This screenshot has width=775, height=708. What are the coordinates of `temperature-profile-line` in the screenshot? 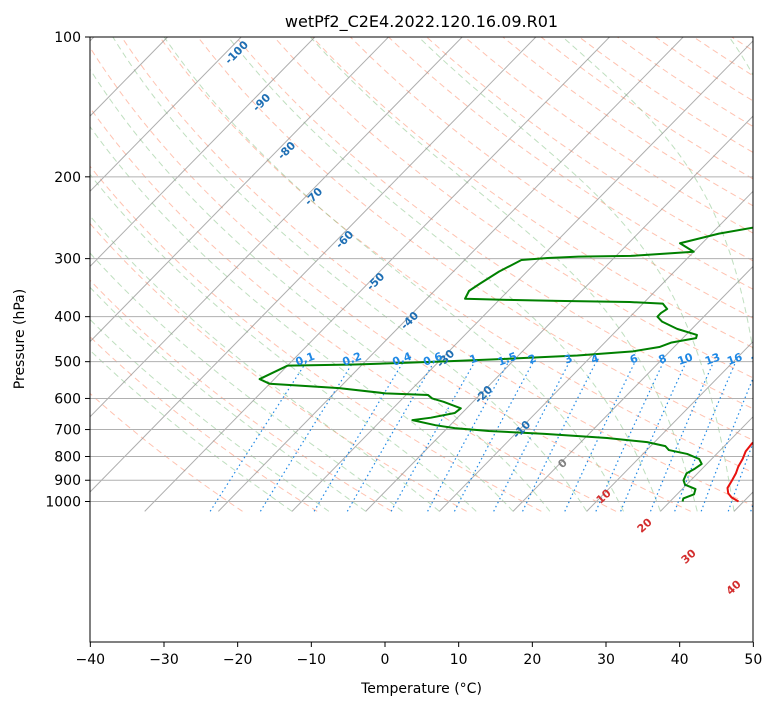 It's located at (739, 472).